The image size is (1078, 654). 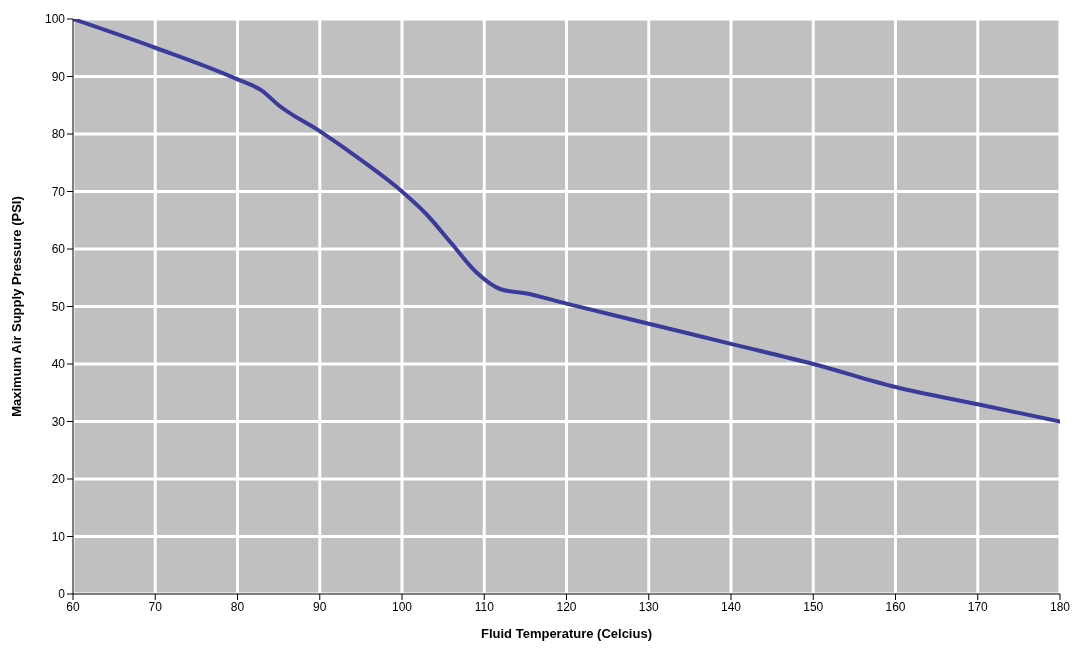 What do you see at coordinates (566, 633) in the screenshot?
I see `x-axis-title: Fluid Temperature (Celcius)` at bounding box center [566, 633].